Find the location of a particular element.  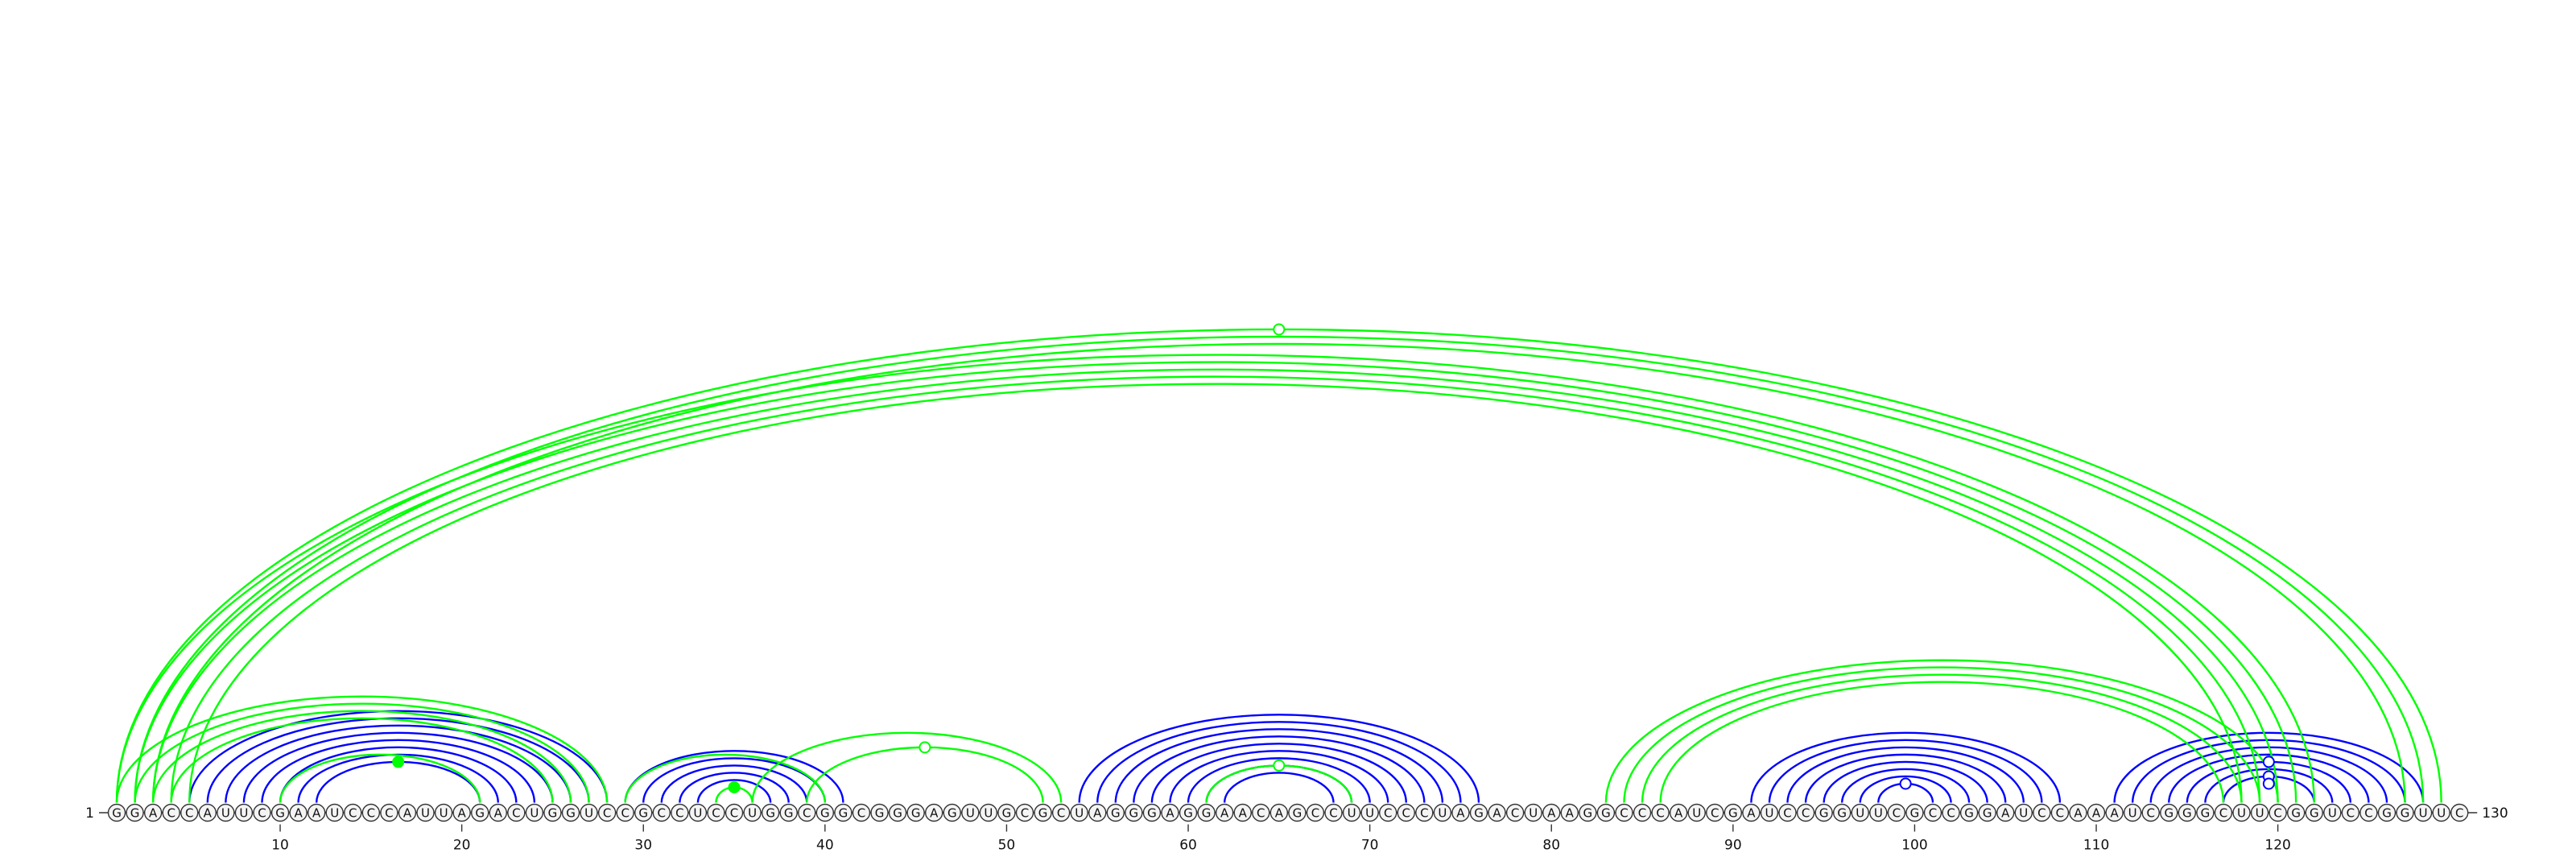

position-tick-label: 50 is located at coordinates (1007, 846).